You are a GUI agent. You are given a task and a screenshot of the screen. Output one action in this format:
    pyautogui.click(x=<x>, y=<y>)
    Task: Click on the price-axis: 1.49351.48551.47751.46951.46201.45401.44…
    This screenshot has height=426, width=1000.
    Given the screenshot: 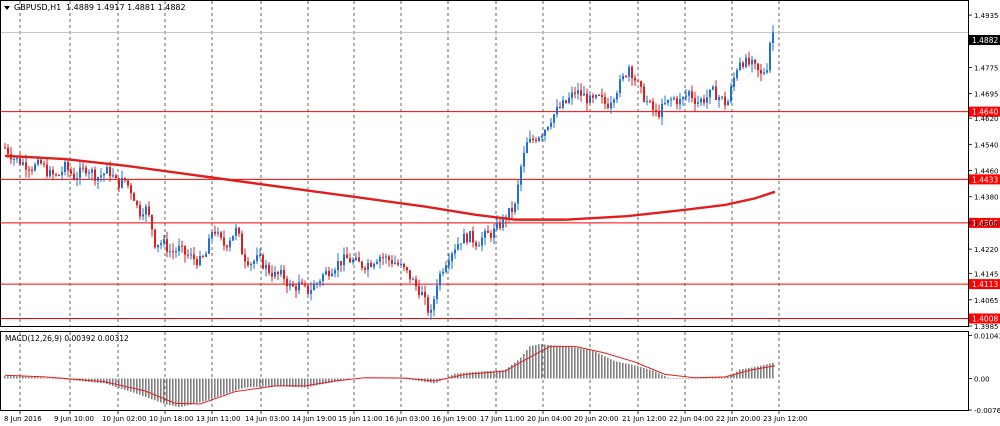 What is the action you would take?
    pyautogui.click(x=984, y=213)
    